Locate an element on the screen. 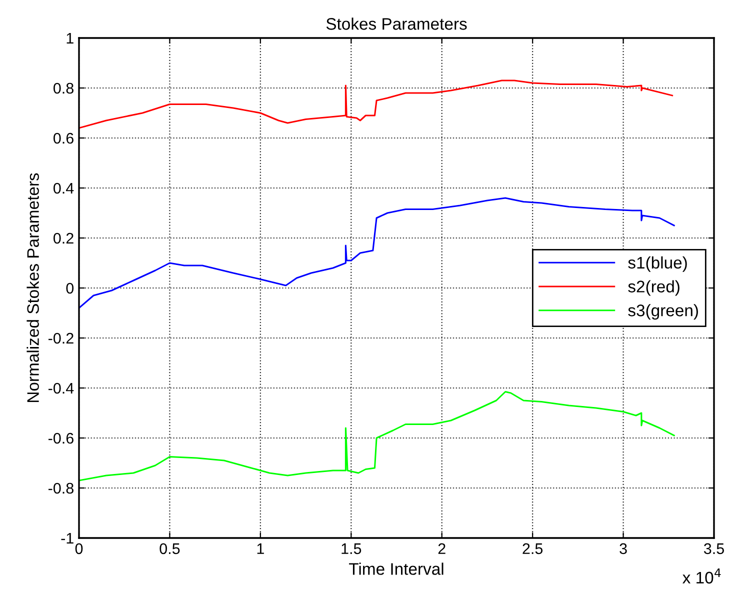 This screenshot has width=730, height=597. x-tick-label: 0.5 is located at coordinates (170, 548).